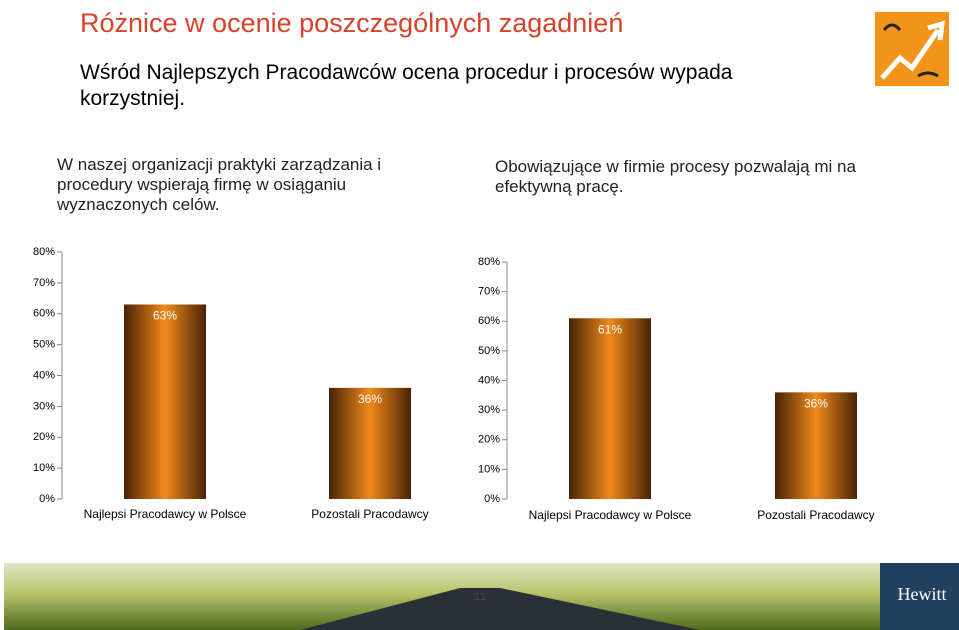 The height and width of the screenshot is (630, 959). I want to click on value-label: 63%, so click(165, 316).